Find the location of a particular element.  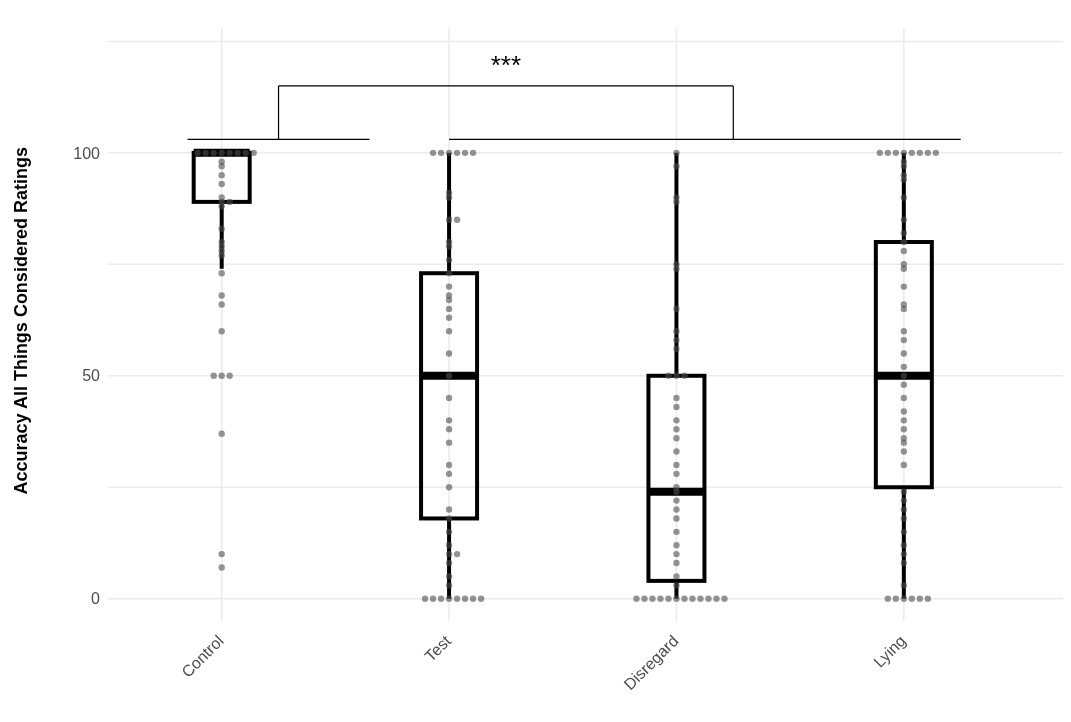

y-tick-label: 50 is located at coordinates (91, 376).